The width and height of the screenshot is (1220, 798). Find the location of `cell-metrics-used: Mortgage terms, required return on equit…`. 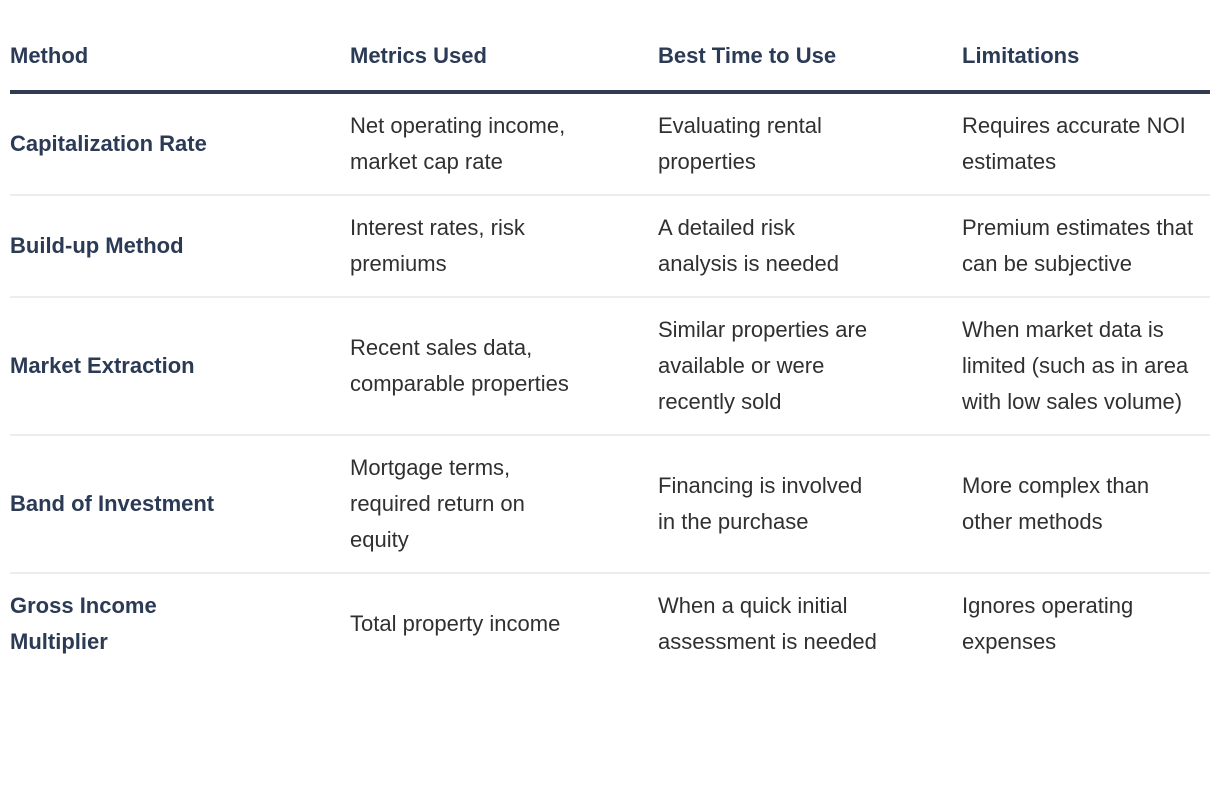

cell-metrics-used: Mortgage terms, required return on equit… is located at coordinates (504, 504).